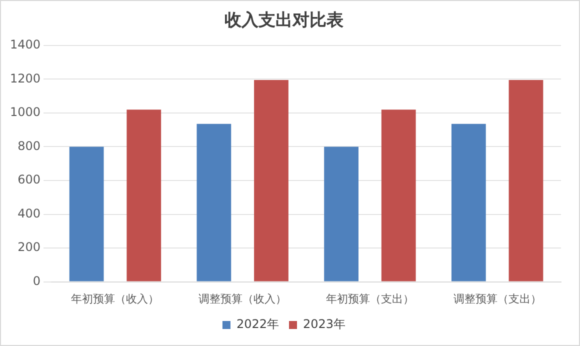  Describe the element at coordinates (25, 78) in the screenshot. I see `y-tick-label: 1200` at that location.